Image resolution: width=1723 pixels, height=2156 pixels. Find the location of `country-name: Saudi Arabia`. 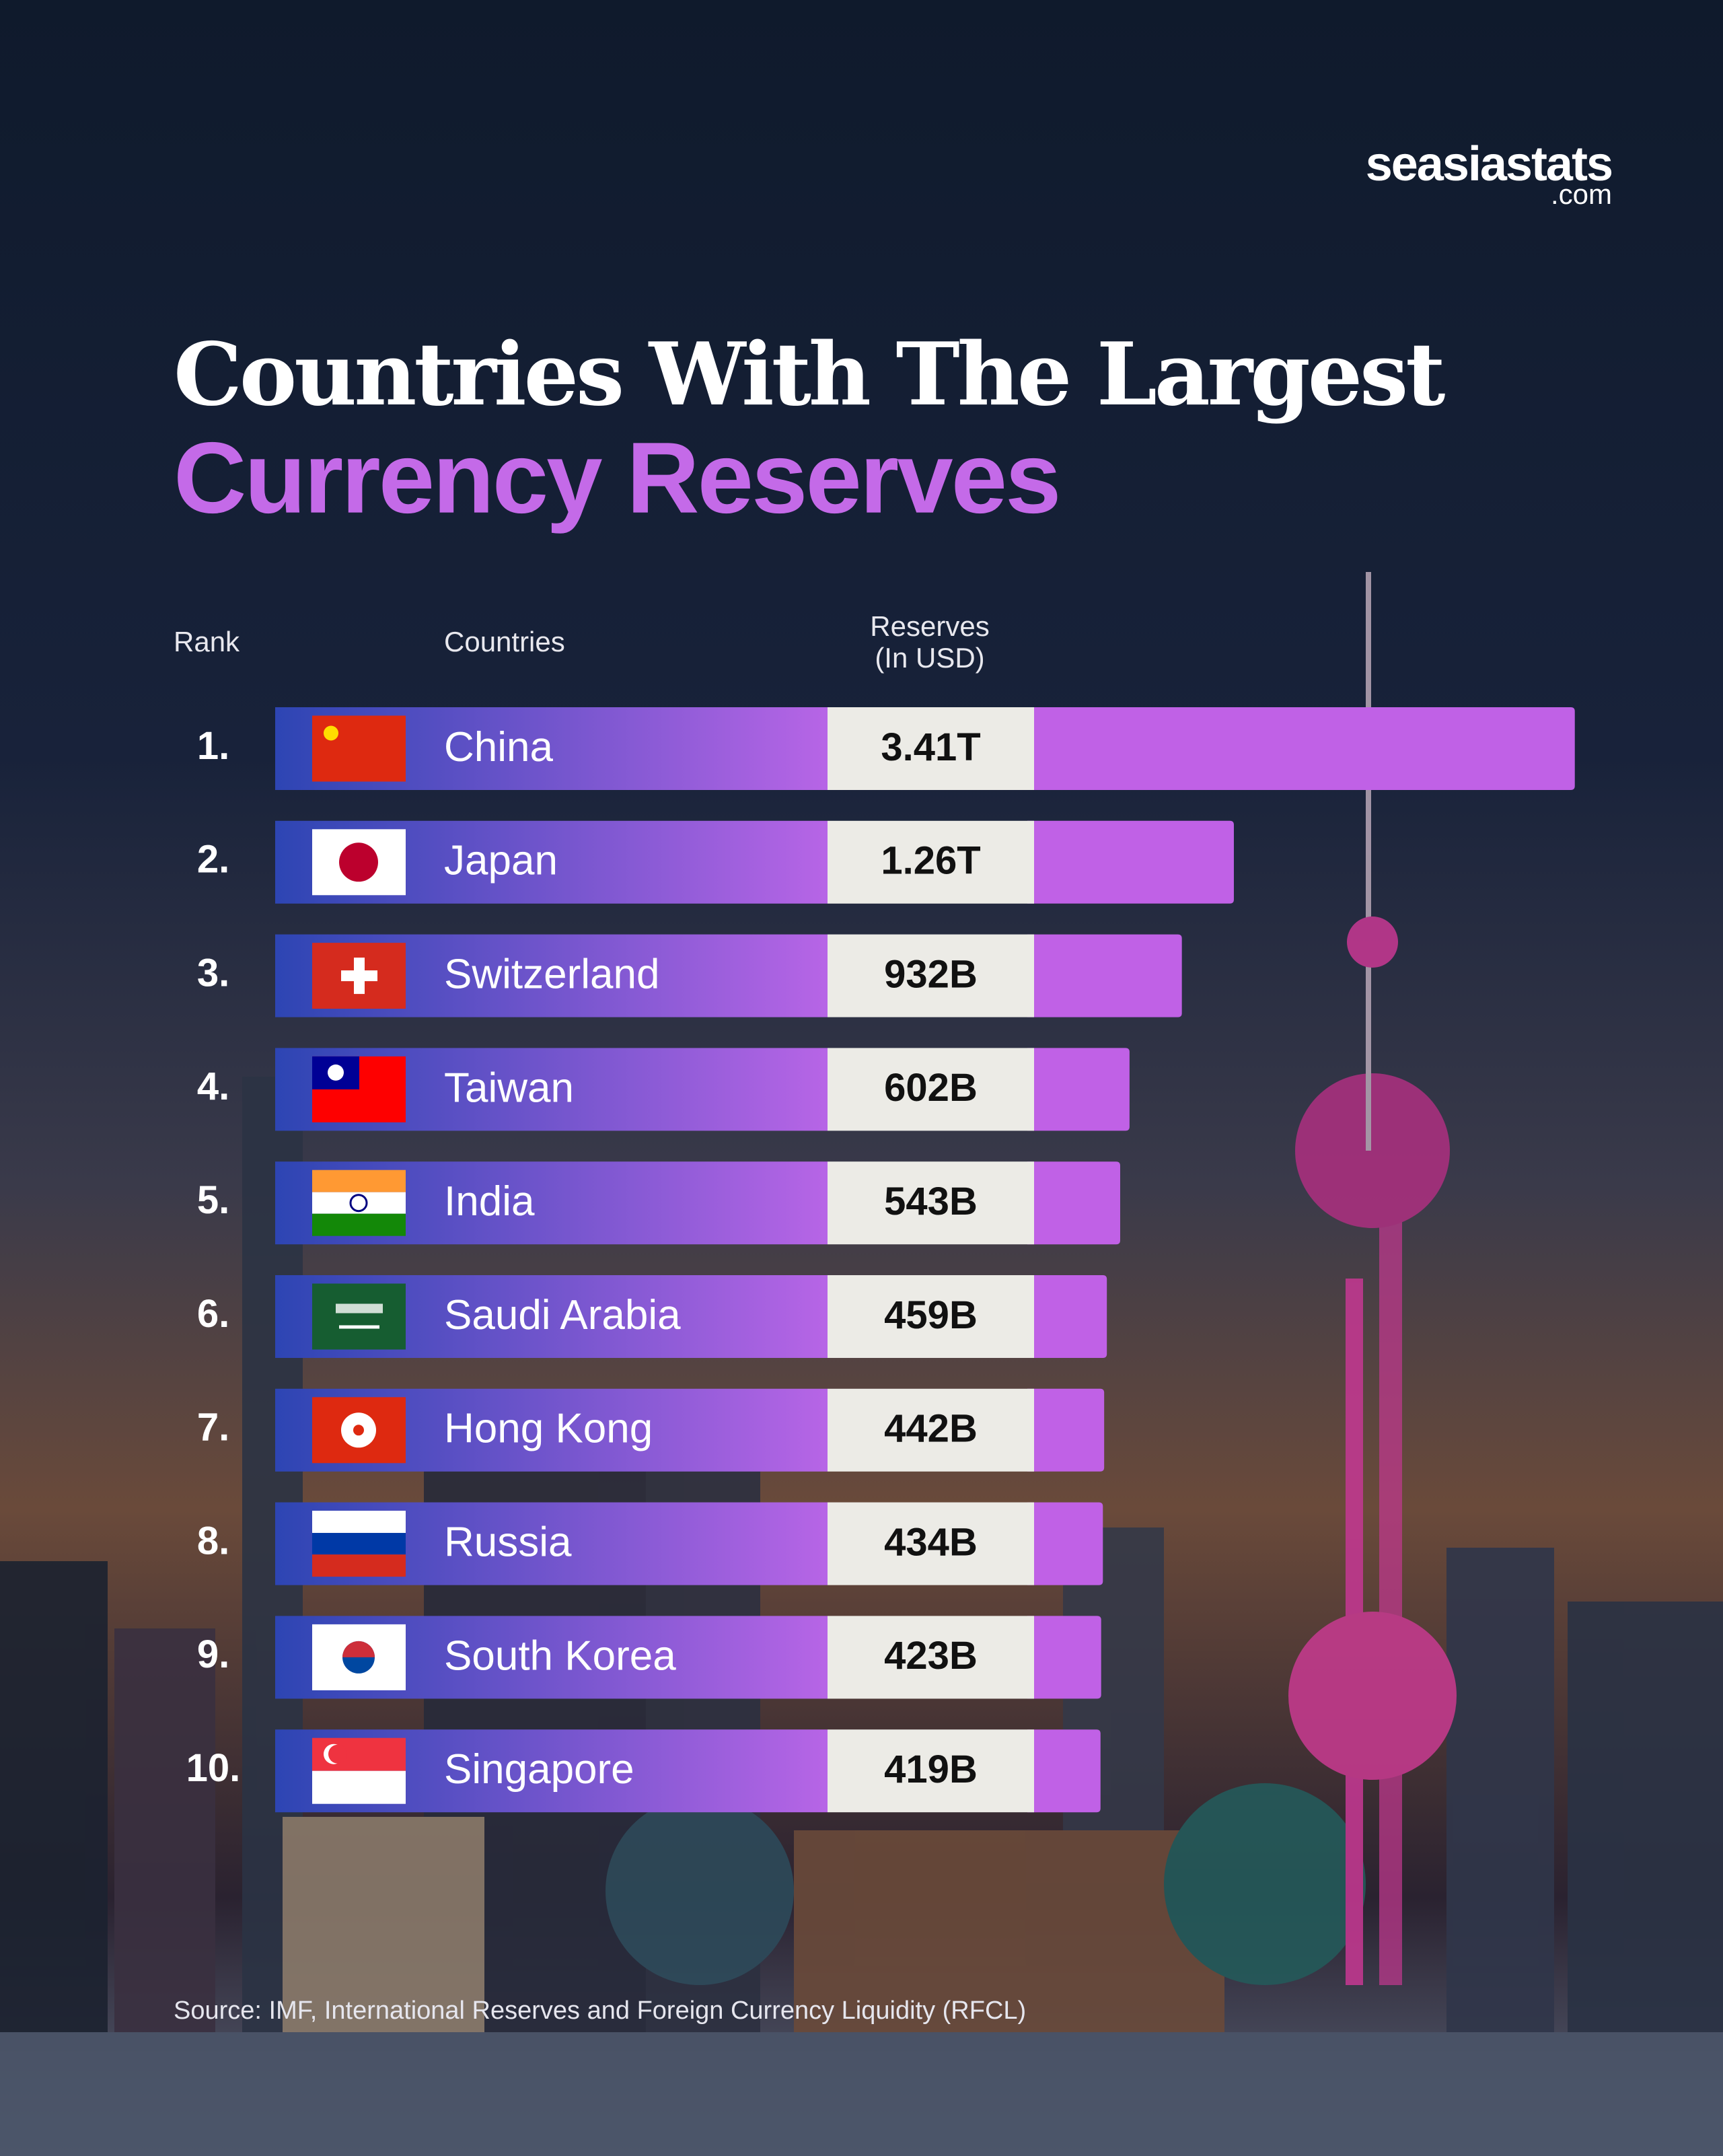

country-name: Saudi Arabia is located at coordinates (562, 1315).